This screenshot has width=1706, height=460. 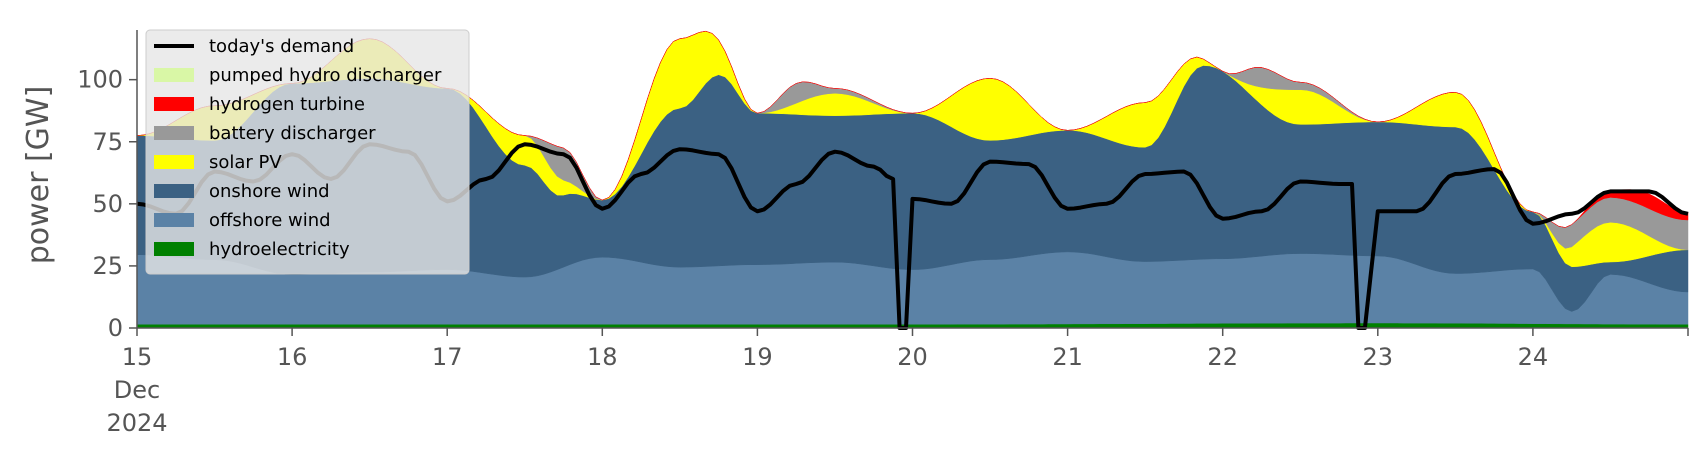 What do you see at coordinates (292, 357) in the screenshot?
I see `x-tick-label: 16` at bounding box center [292, 357].